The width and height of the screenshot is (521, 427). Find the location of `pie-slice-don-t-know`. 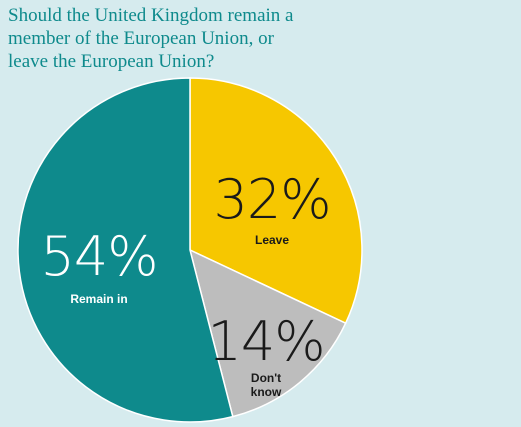

pie-slice-don-t-know is located at coordinates (267, 333).